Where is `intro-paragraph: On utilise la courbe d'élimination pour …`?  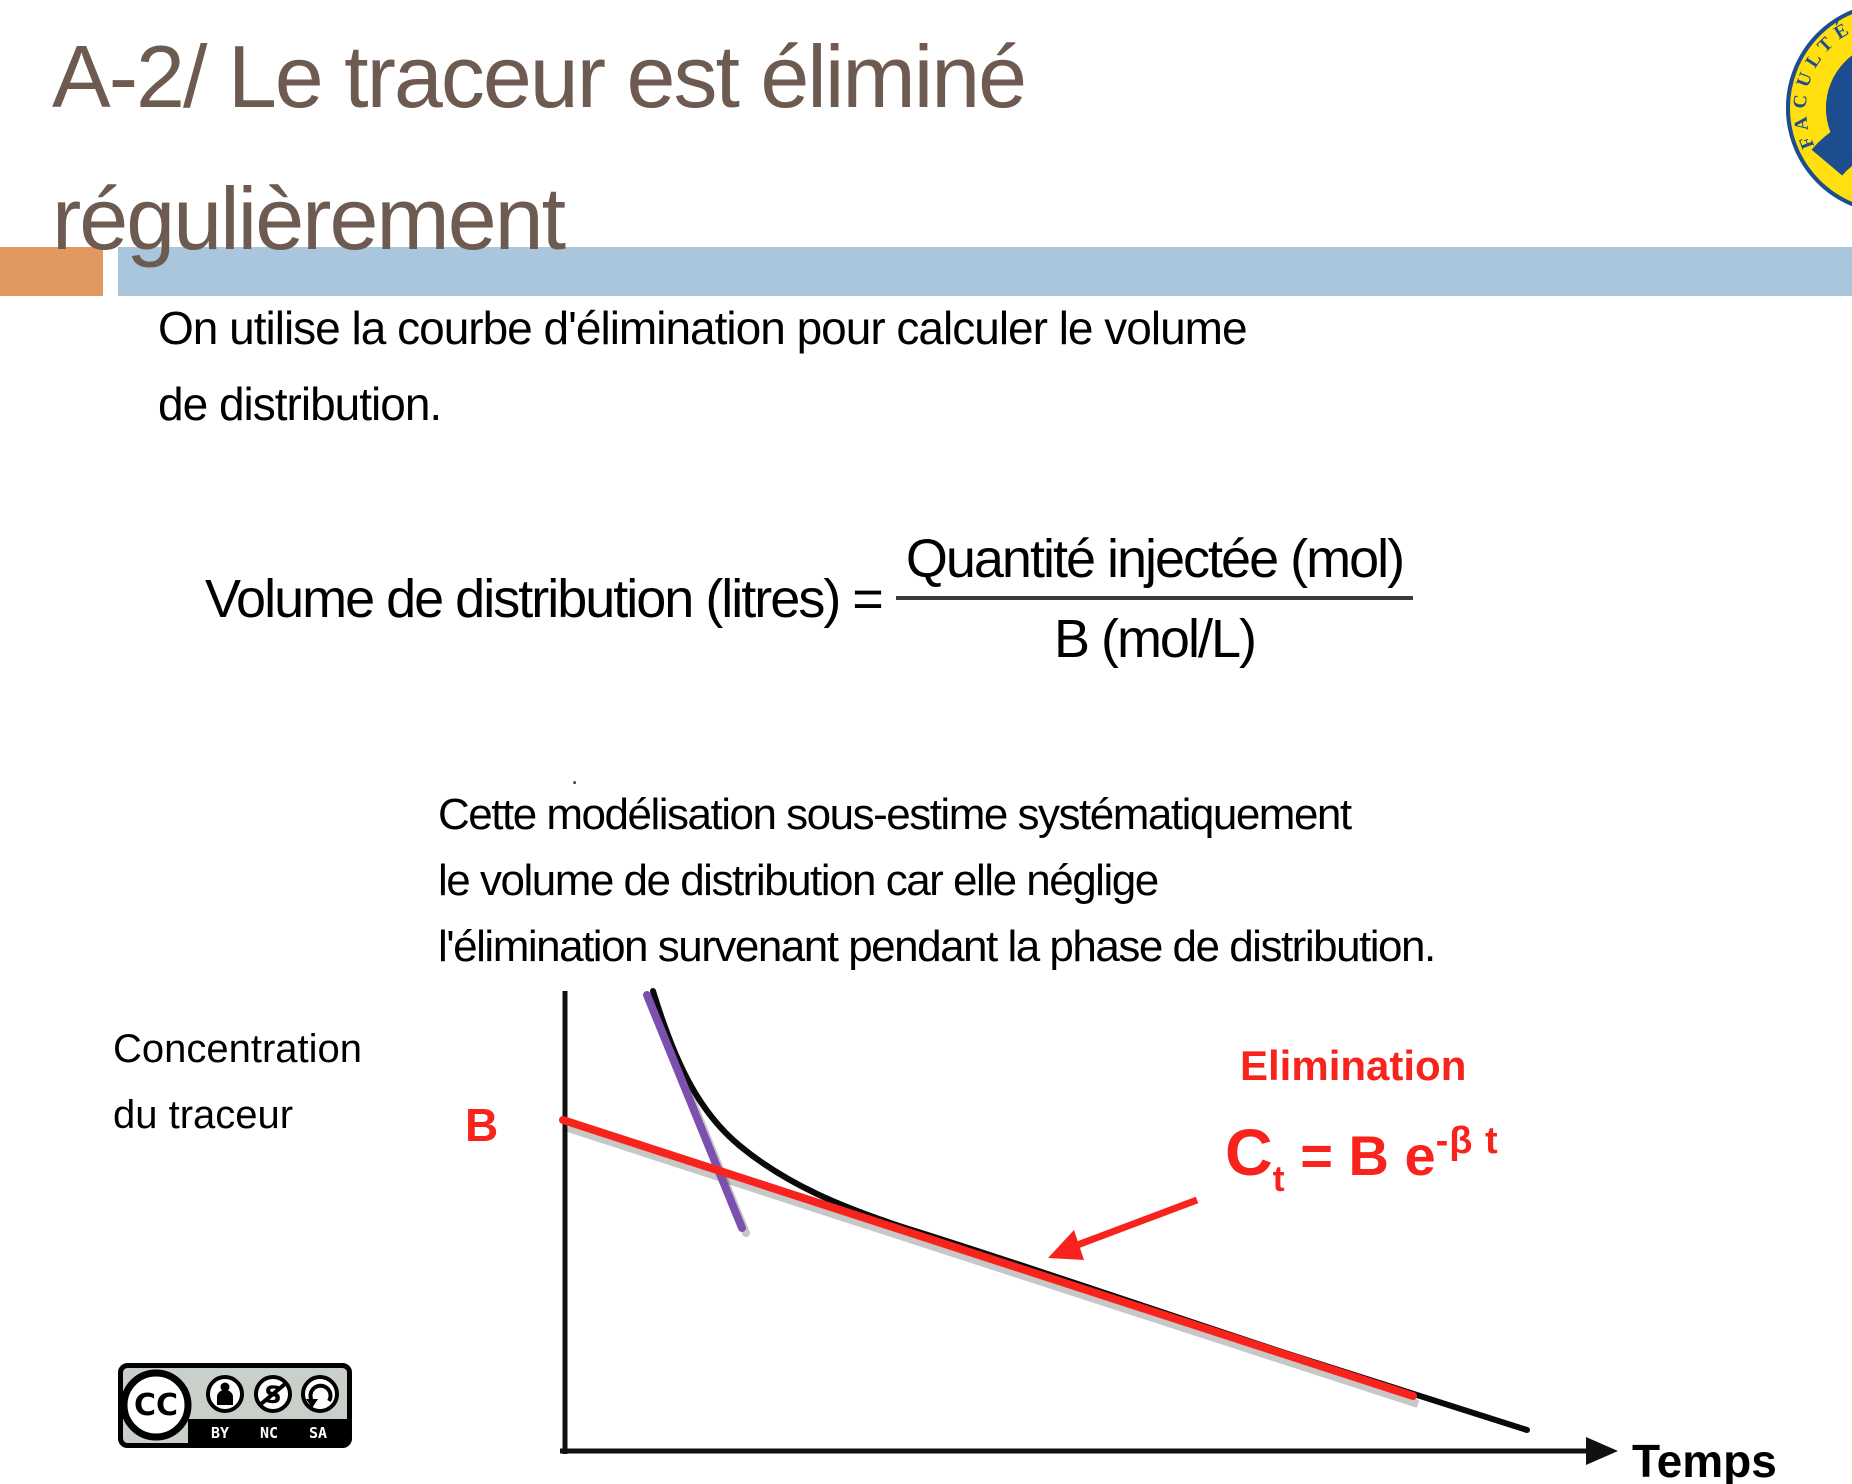
intro-paragraph: On utilise la courbe d'élimination pour … is located at coordinates (703, 366).